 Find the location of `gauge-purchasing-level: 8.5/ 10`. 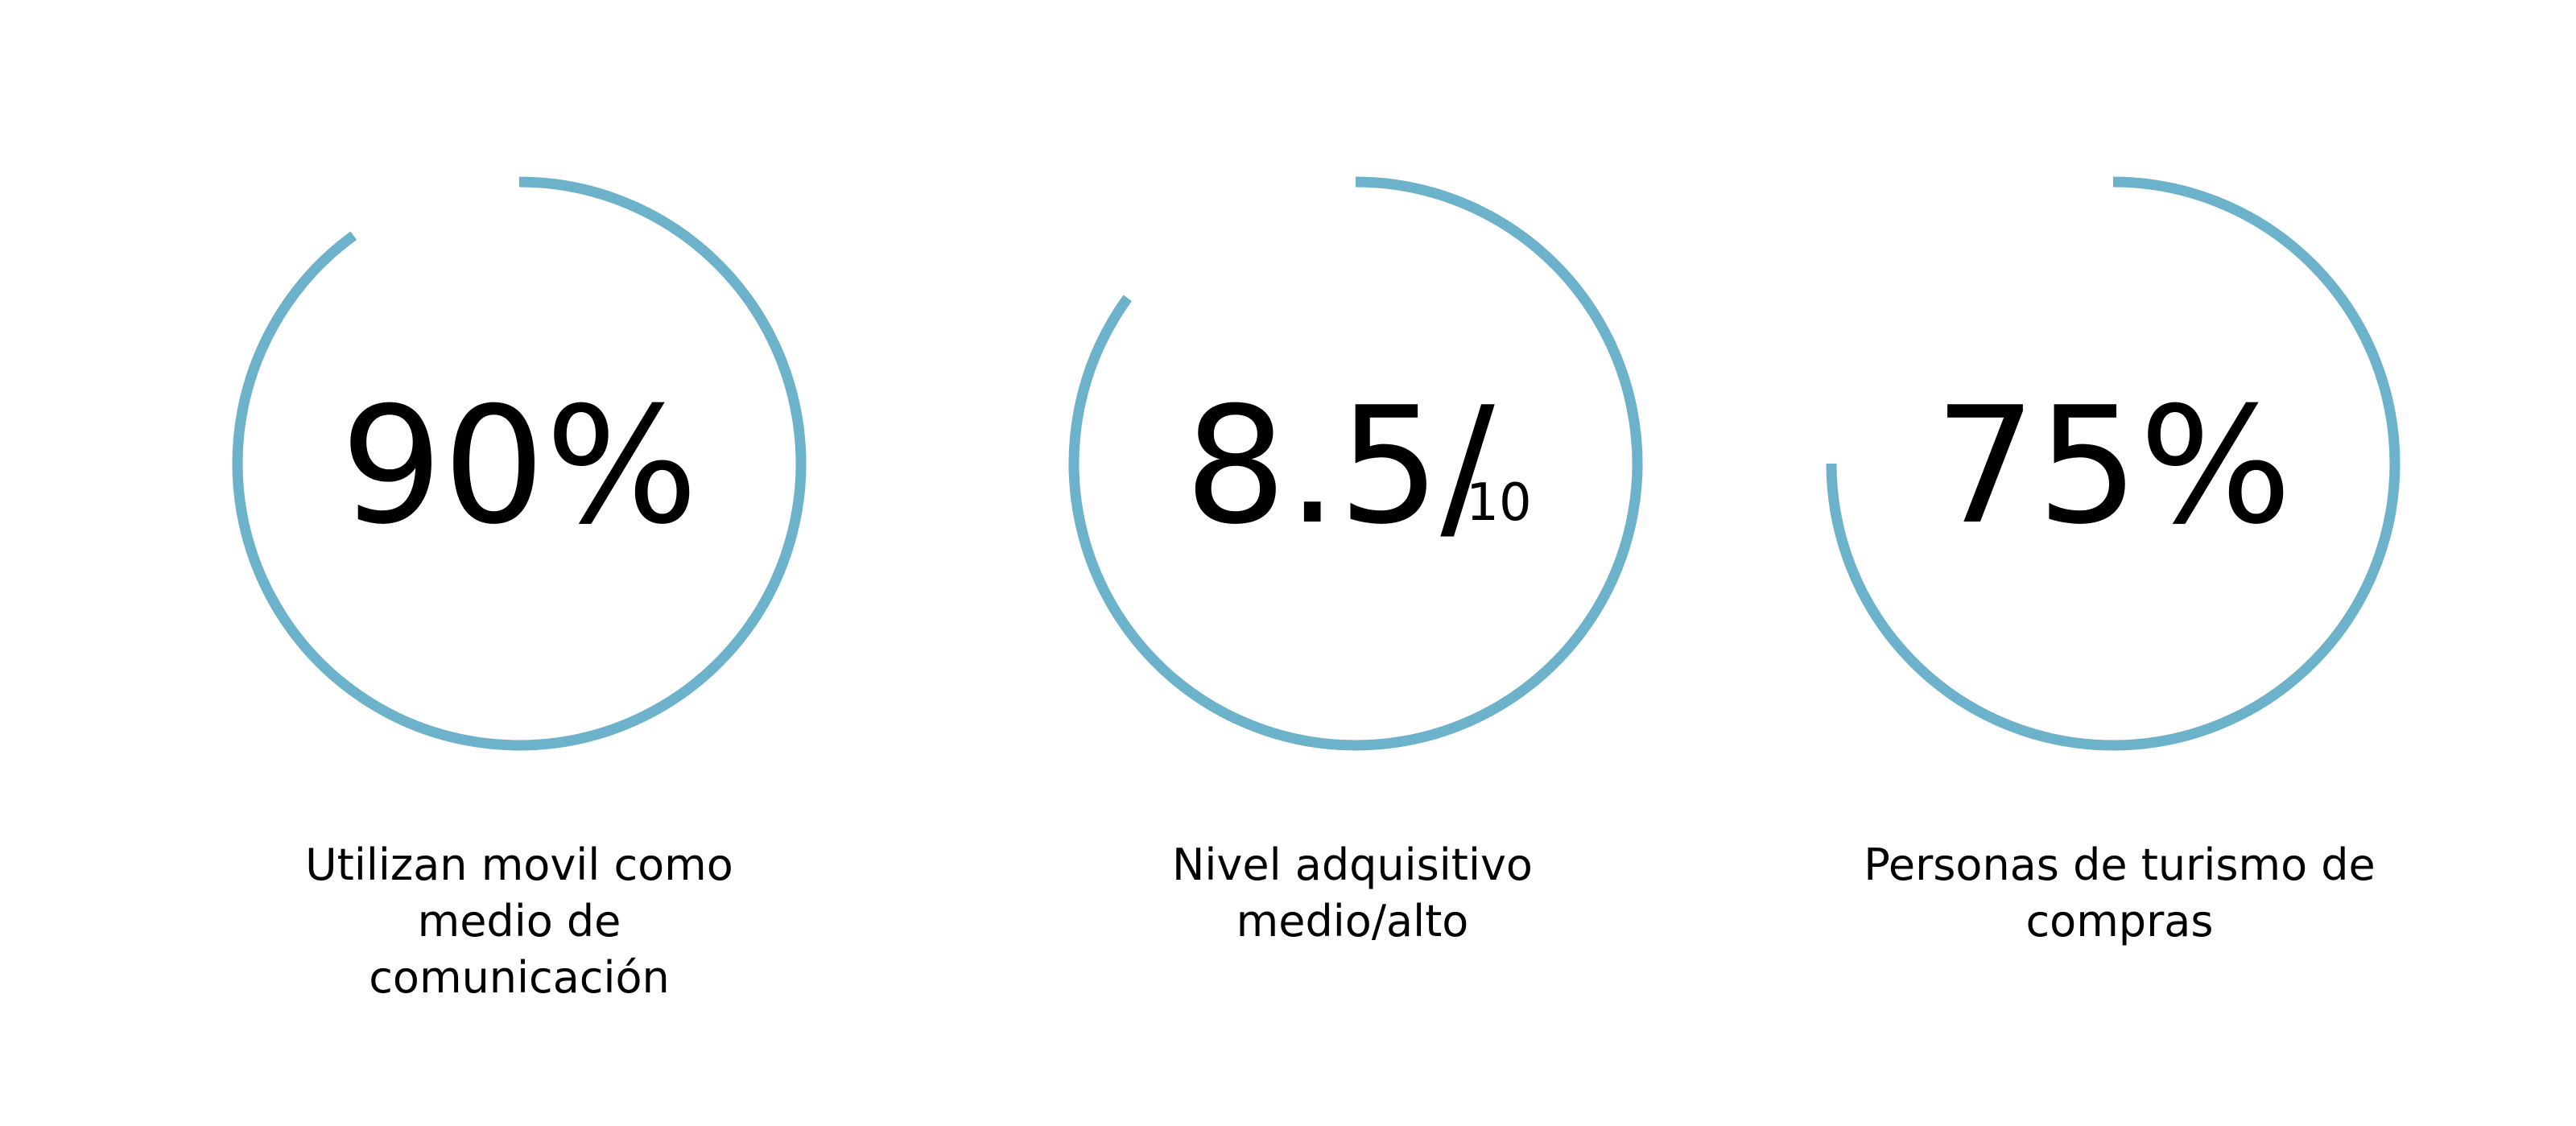

gauge-purchasing-level: 8.5/ 10 is located at coordinates (1355, 464).